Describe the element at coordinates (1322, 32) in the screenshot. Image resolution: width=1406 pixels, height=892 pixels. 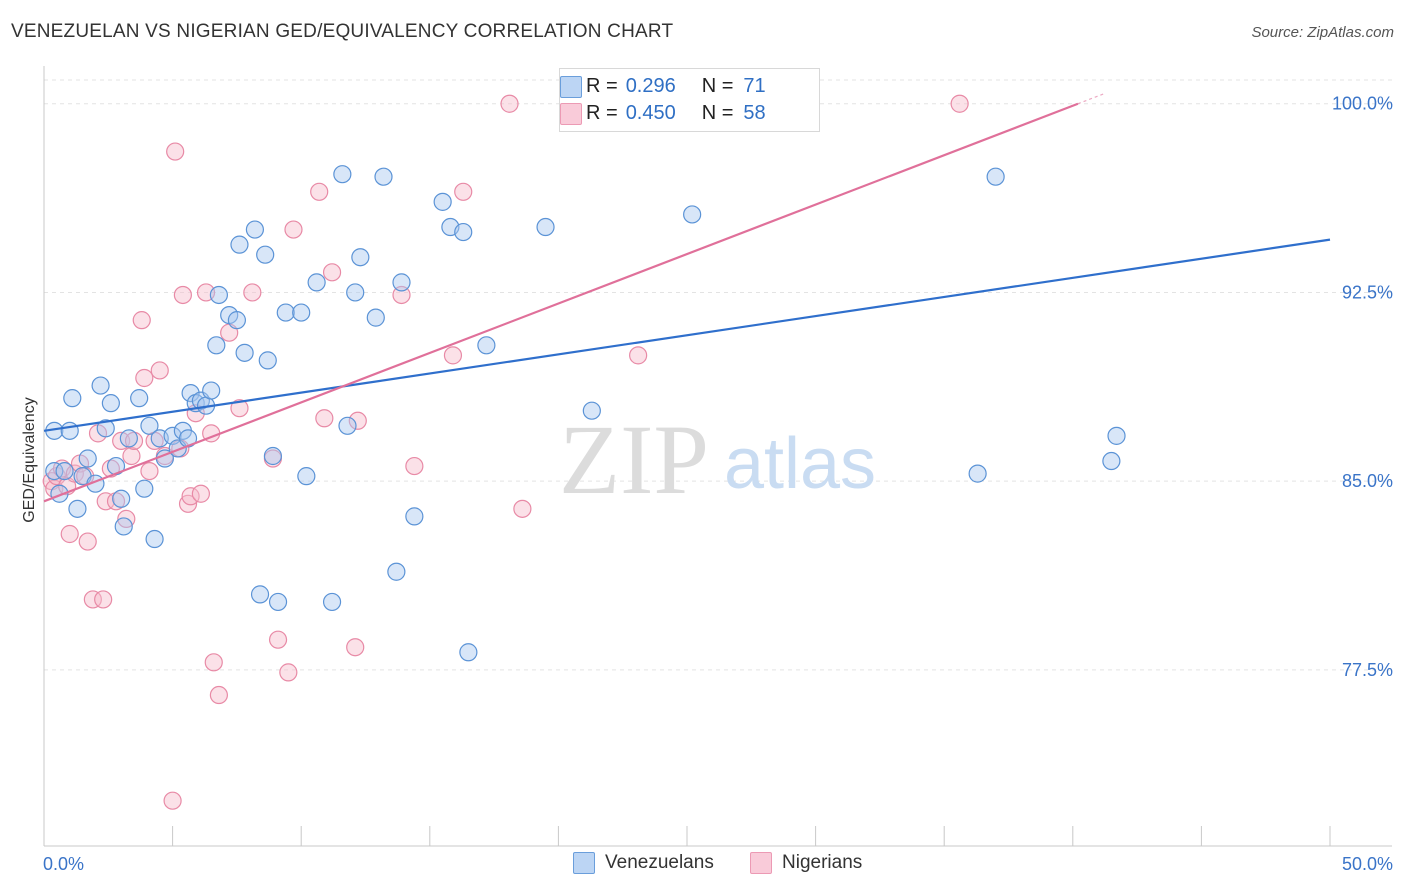
I see `chart-source: Source: ZipAtlas.com` at that location.